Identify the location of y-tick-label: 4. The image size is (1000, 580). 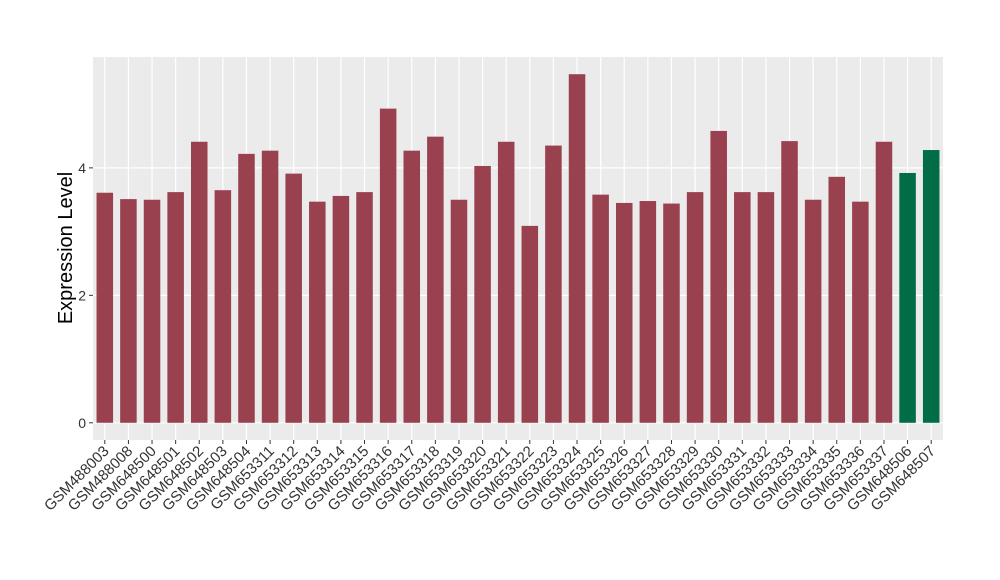
(82, 168).